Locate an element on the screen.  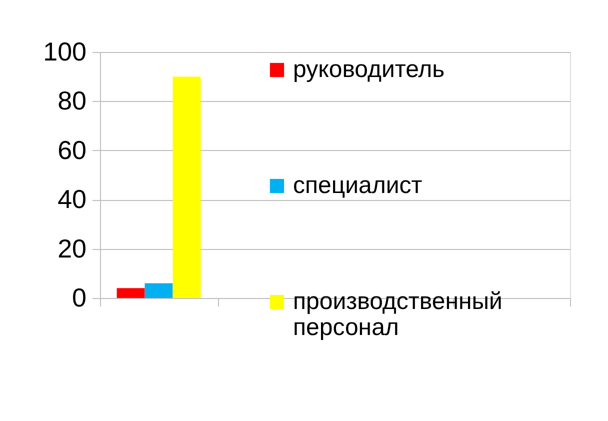
y-tick-label: 0 is located at coordinates (79, 297).